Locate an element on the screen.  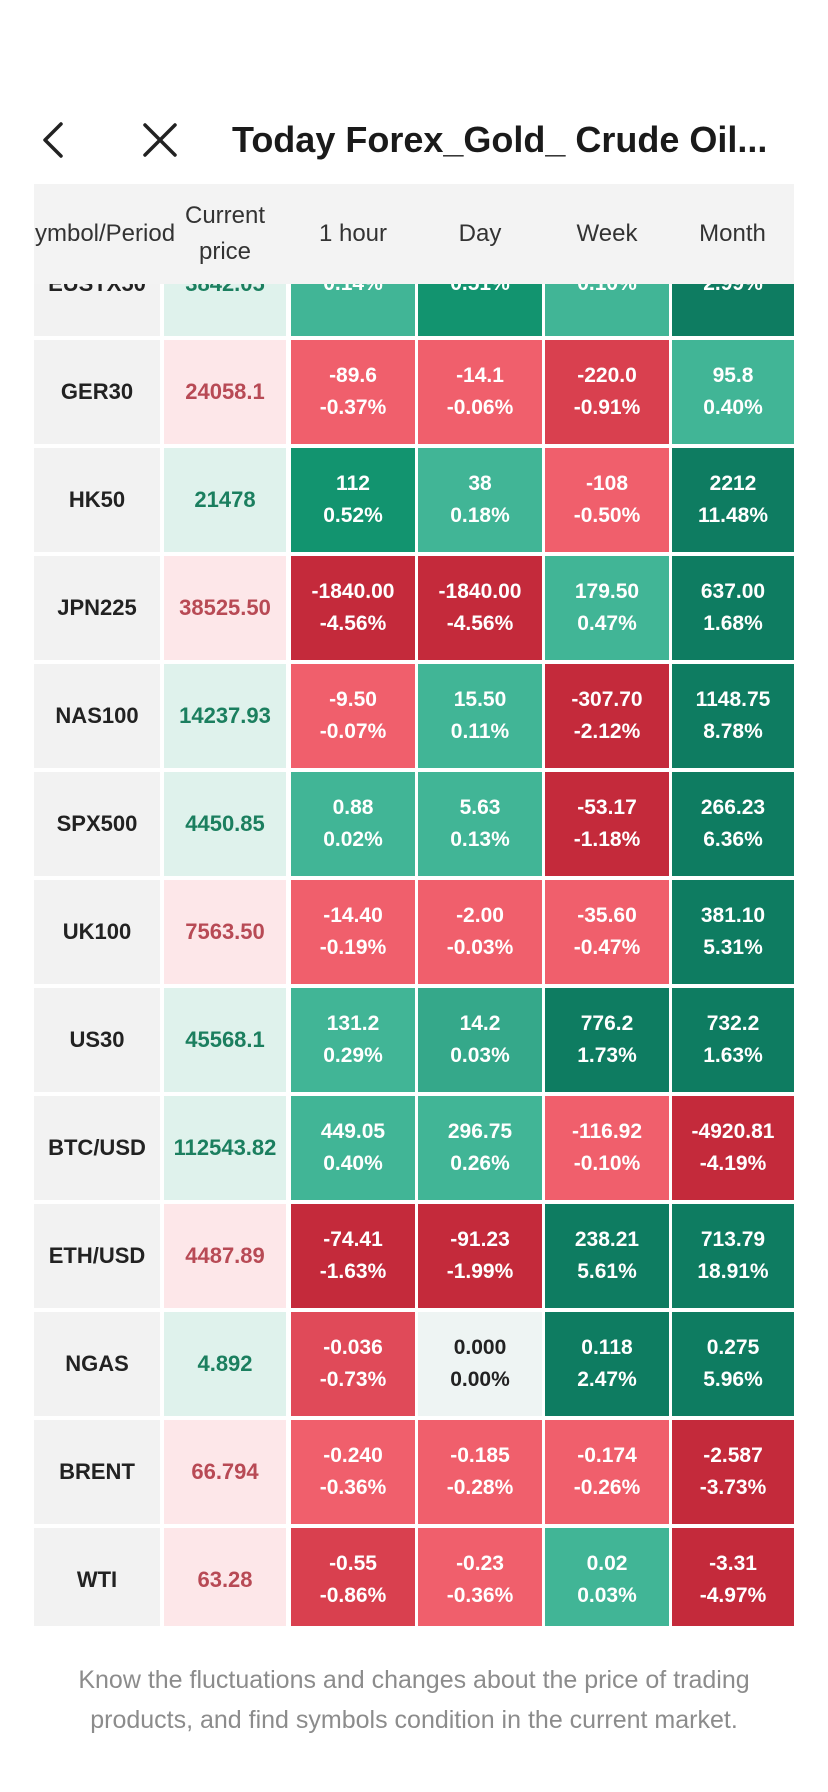
change-percent: -3.73% is located at coordinates (733, 1487).